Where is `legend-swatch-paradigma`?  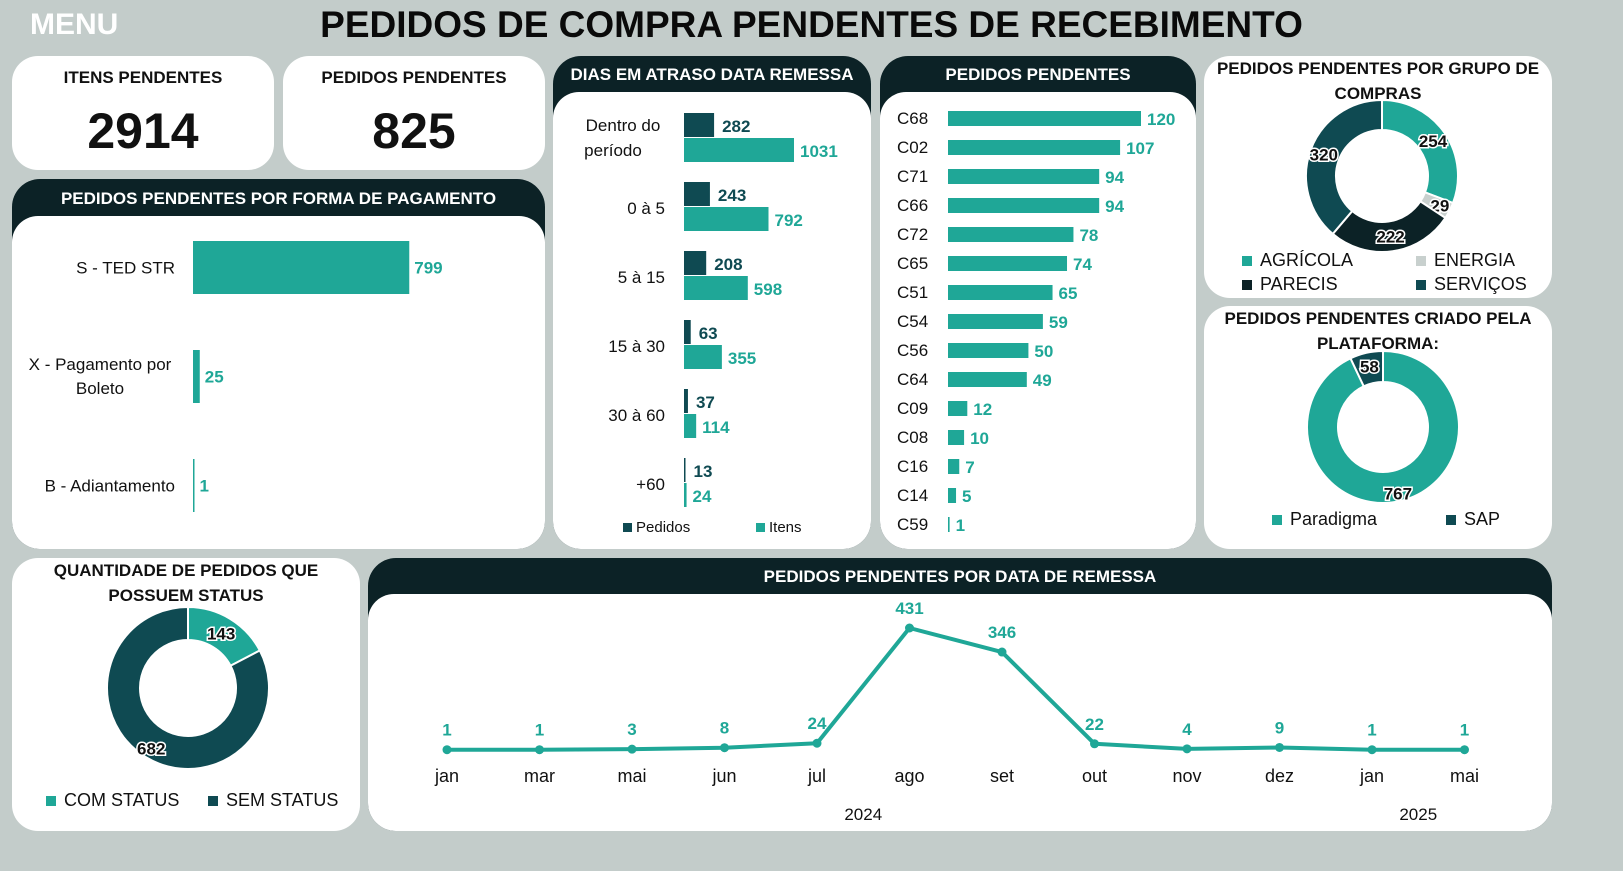
legend-swatch-paradigma is located at coordinates (1277, 519).